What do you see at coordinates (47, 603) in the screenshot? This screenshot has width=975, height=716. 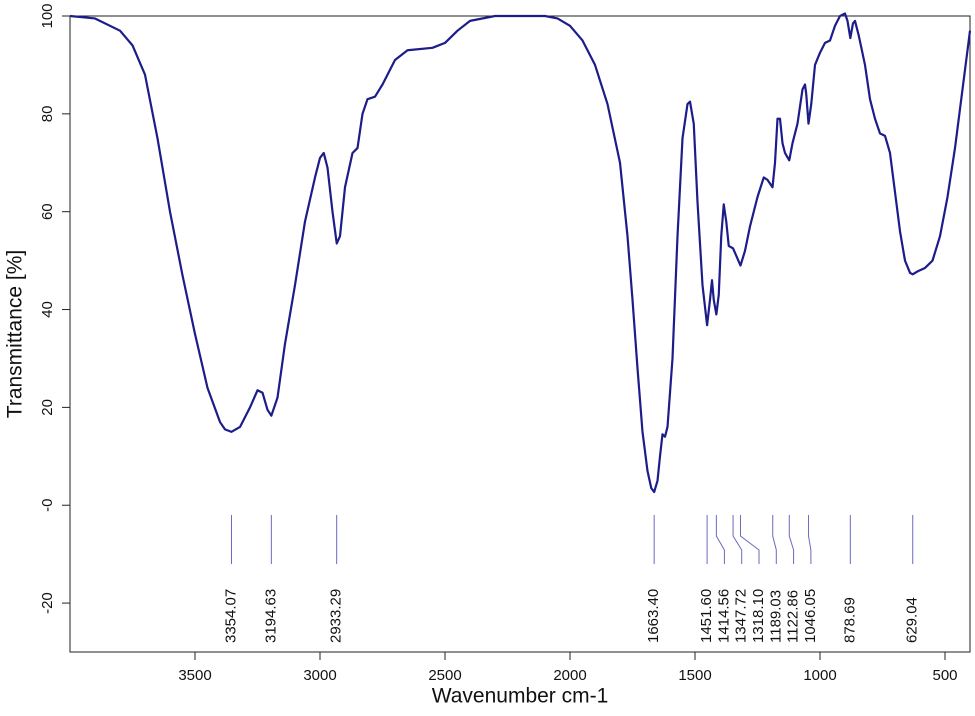 I see `y-tick-label: -20` at bounding box center [47, 603].